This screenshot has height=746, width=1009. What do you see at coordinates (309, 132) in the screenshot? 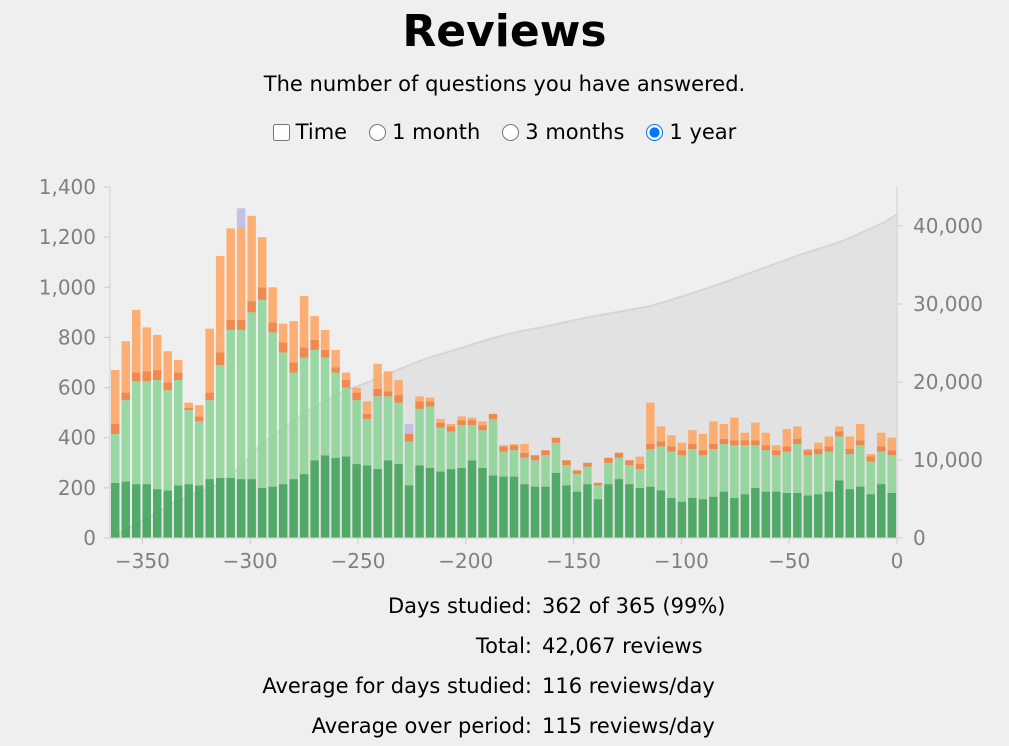
I see `time-toggle: Time` at bounding box center [309, 132].